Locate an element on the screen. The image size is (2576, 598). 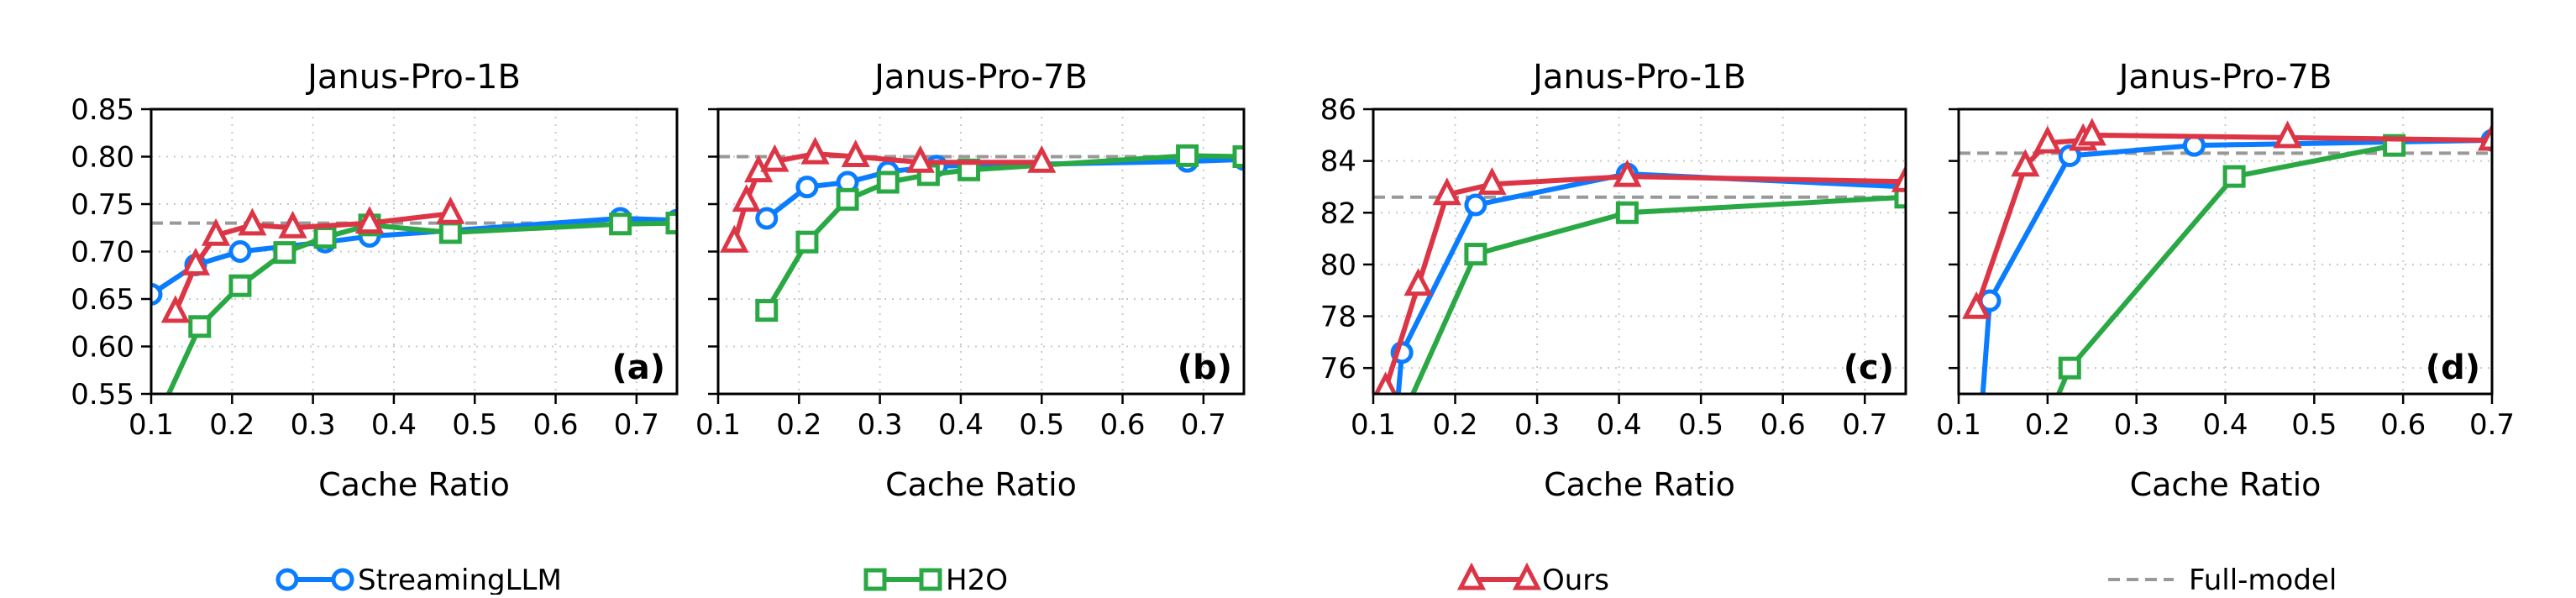
y-tick-label: 0.55 is located at coordinates (102, 395).